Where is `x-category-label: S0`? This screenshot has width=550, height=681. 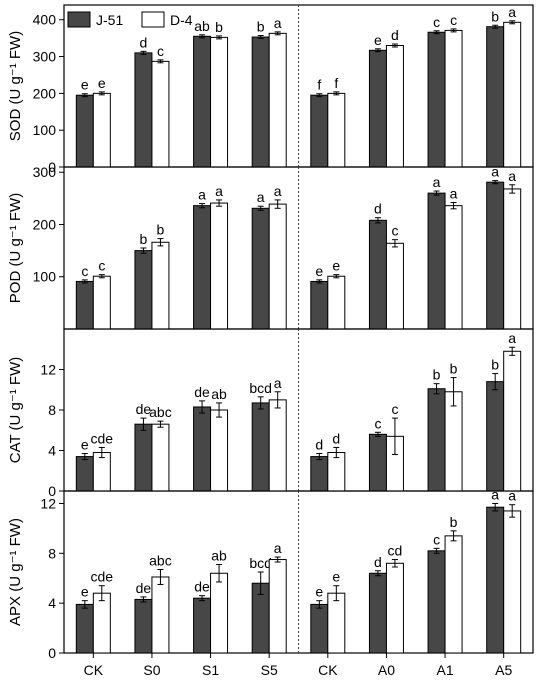 x-category-label: S0 is located at coordinates (151, 670).